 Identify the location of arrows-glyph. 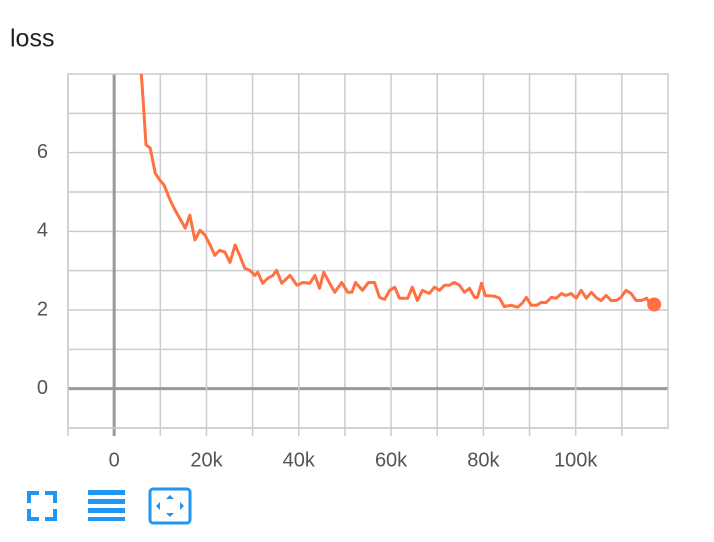
(170, 506).